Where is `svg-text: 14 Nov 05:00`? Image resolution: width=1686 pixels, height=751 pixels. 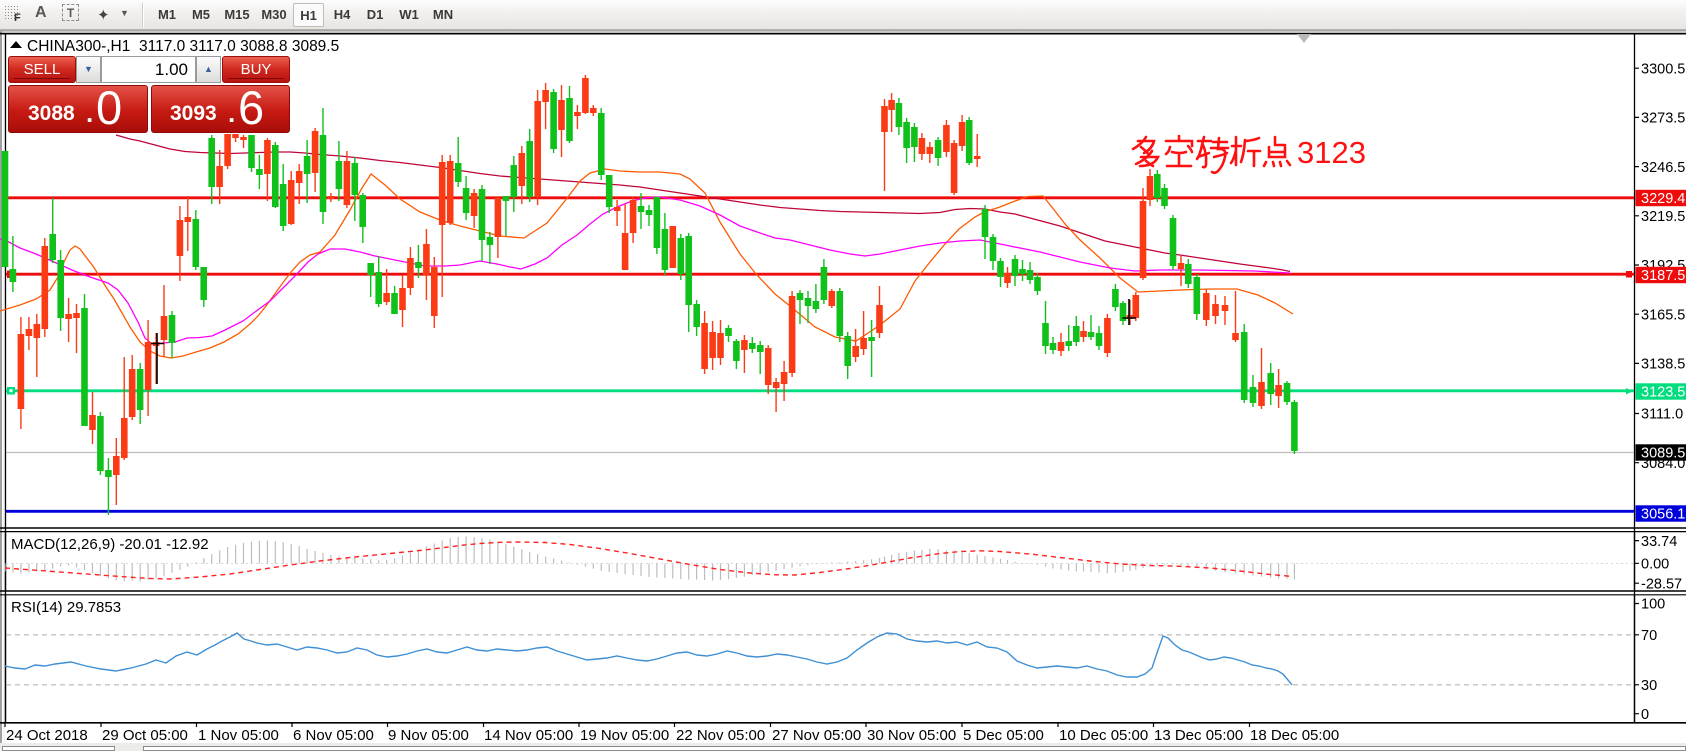
svg-text: 14 Nov 05:00 is located at coordinates (528, 735).